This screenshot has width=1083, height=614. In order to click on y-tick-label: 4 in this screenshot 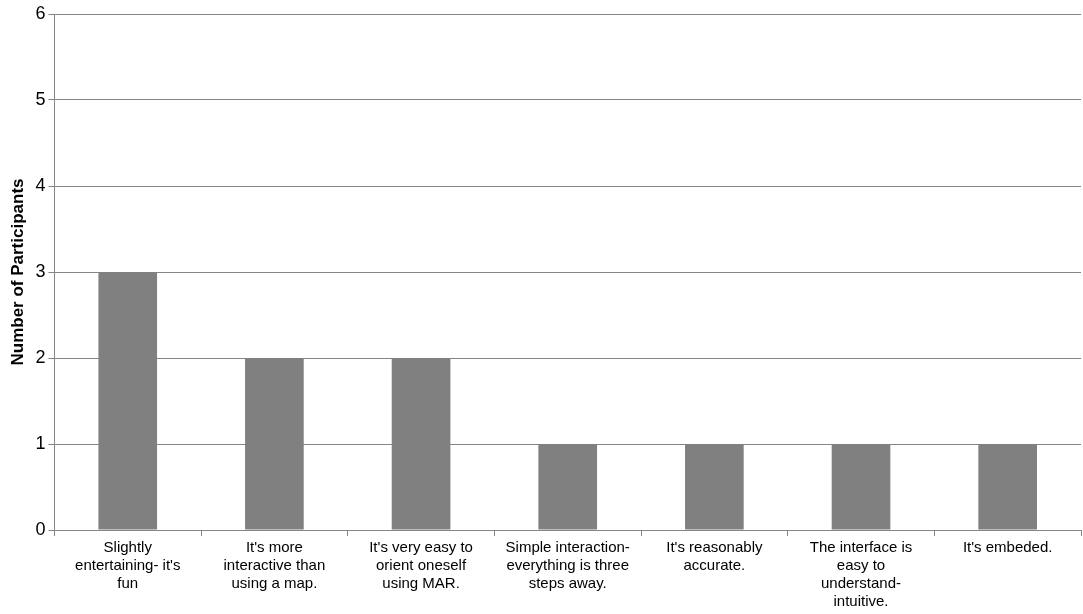, I will do `click(40, 184)`.